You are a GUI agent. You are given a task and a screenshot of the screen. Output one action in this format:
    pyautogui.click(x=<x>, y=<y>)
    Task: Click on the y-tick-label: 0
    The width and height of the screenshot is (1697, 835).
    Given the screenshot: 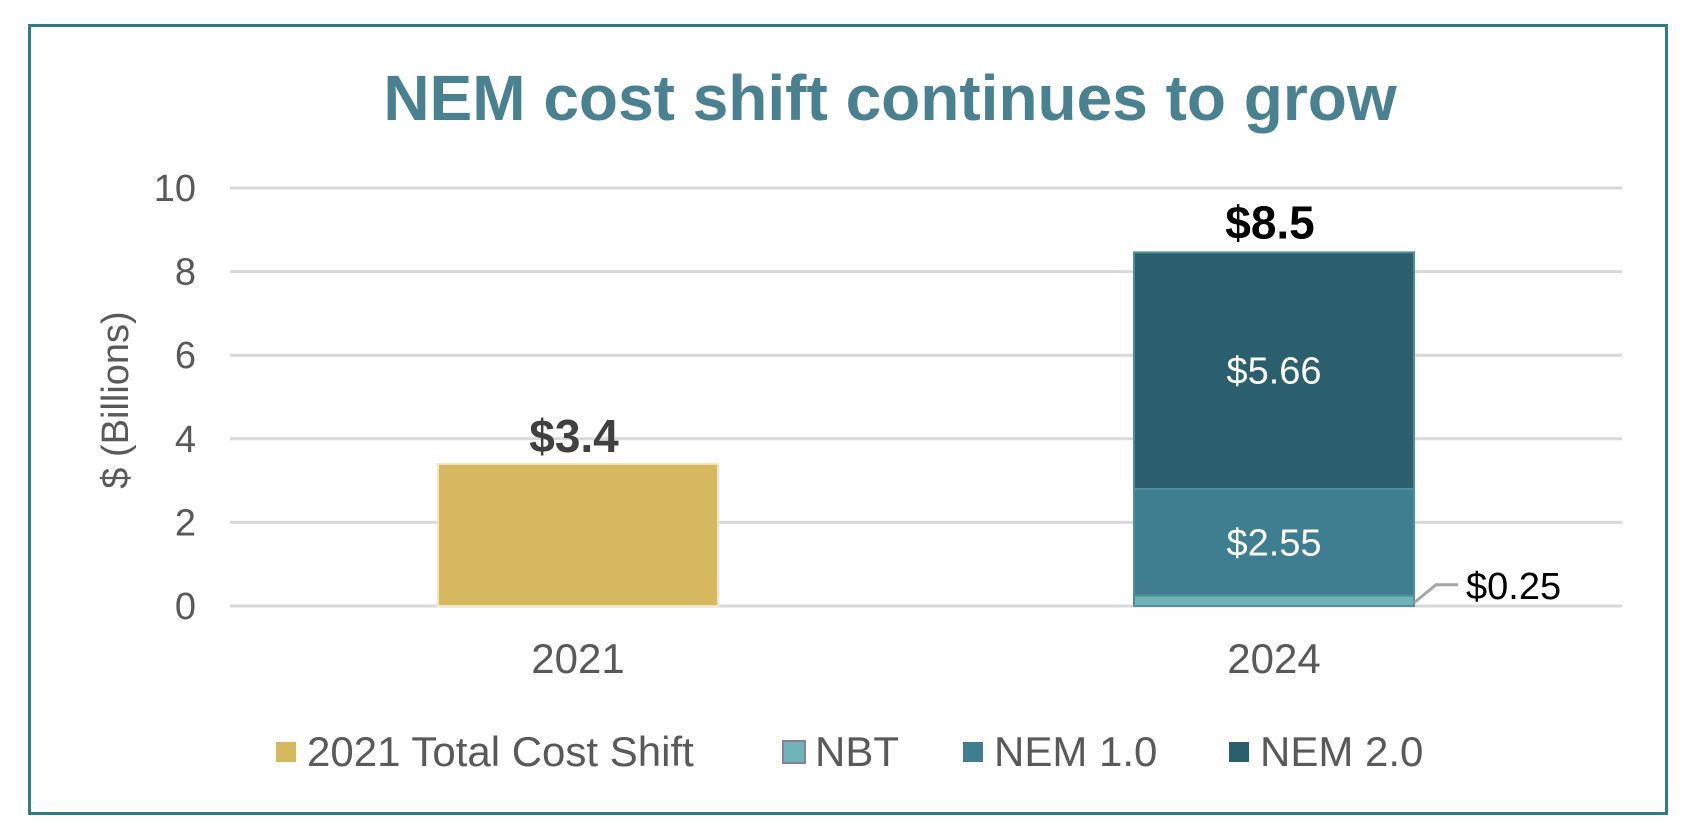 What is the action you would take?
    pyautogui.click(x=185, y=607)
    